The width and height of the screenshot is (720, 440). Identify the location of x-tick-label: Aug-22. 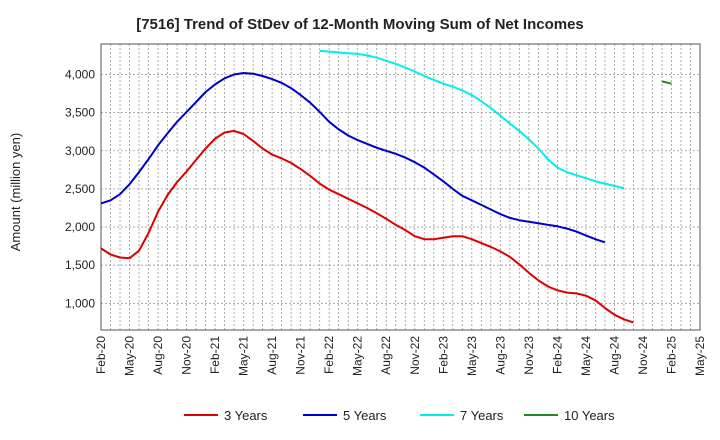
(386, 355).